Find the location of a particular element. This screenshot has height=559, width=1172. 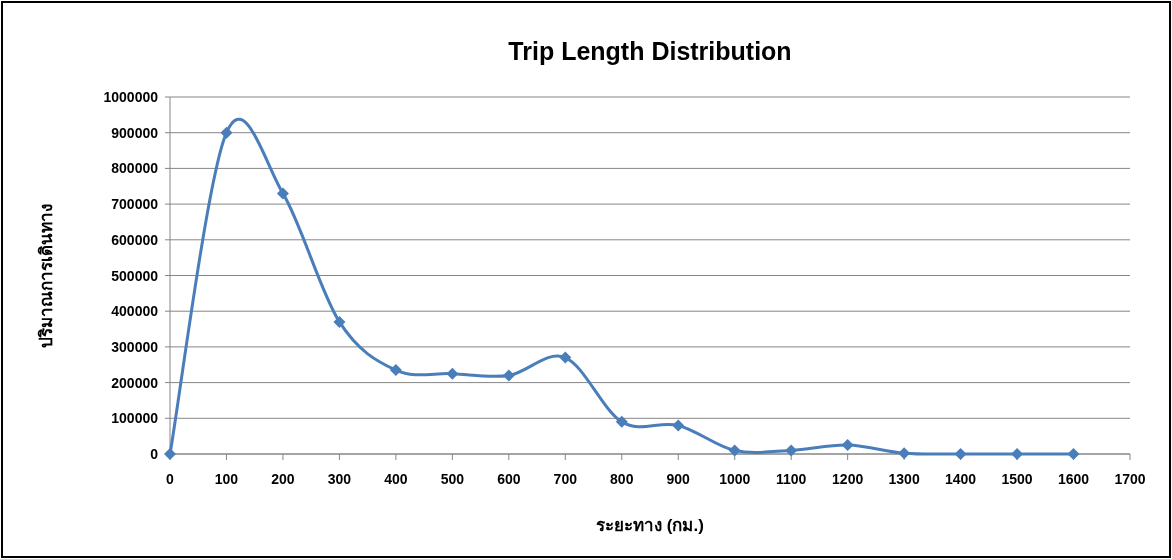

x-tick-label: 600 is located at coordinates (509, 479).